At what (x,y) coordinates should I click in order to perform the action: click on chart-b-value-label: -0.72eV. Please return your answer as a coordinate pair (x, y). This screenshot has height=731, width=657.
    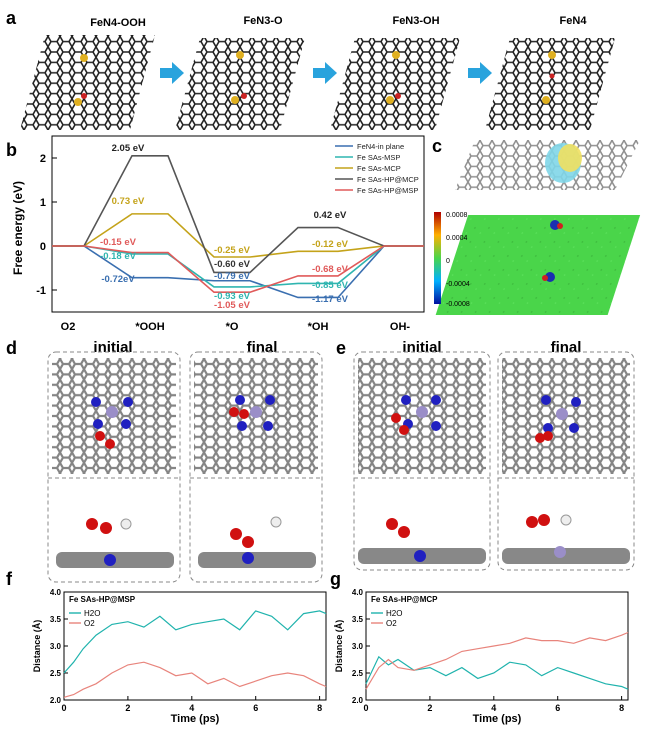
    Looking at the image, I should click on (118, 279).